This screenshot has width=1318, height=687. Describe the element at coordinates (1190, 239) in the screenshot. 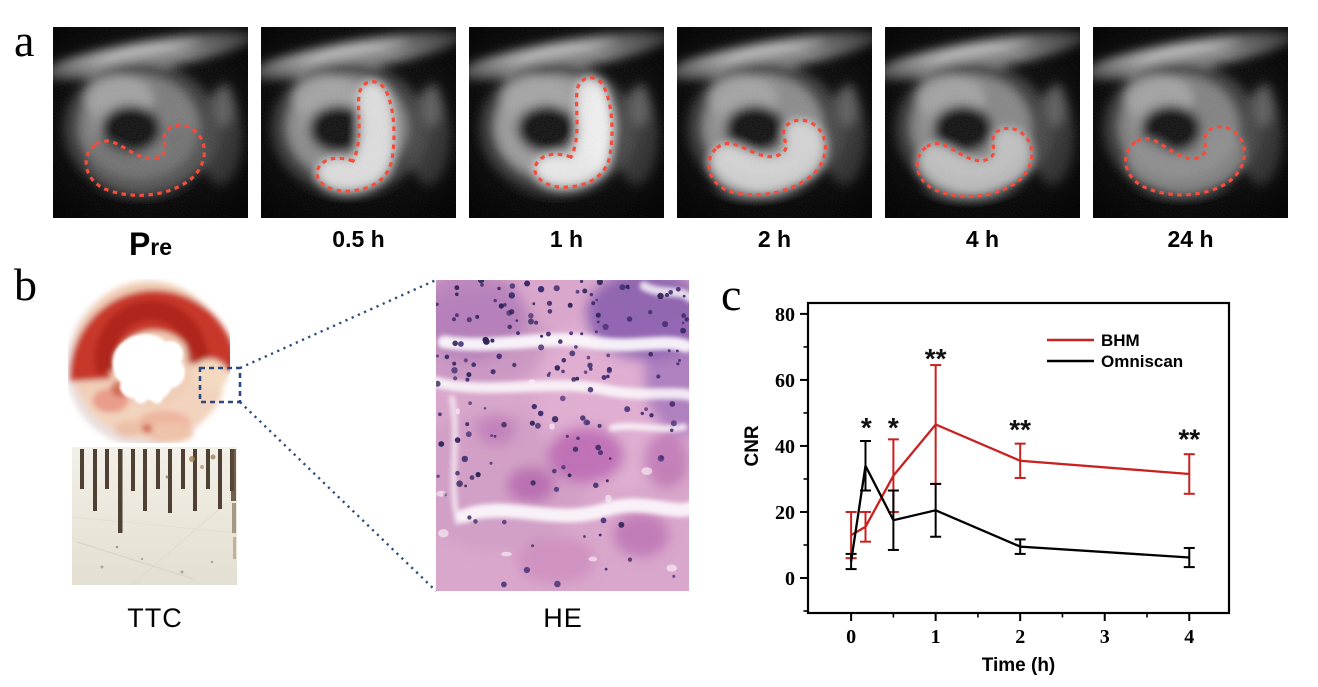

I see `time-label: 24 h` at that location.